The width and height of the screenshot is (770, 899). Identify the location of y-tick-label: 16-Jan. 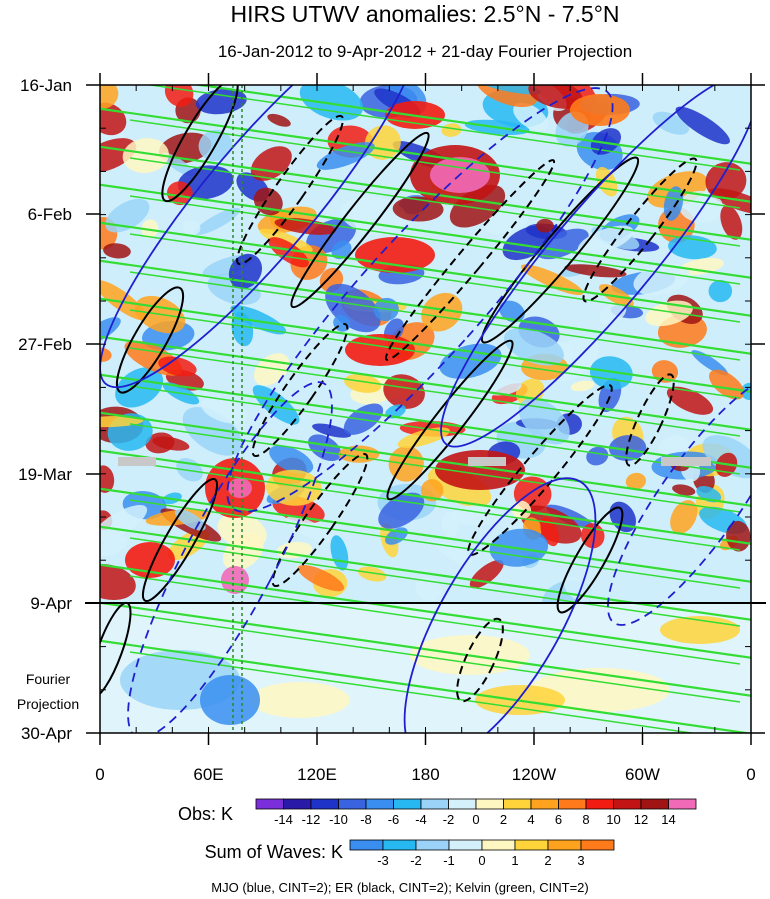
(46, 85).